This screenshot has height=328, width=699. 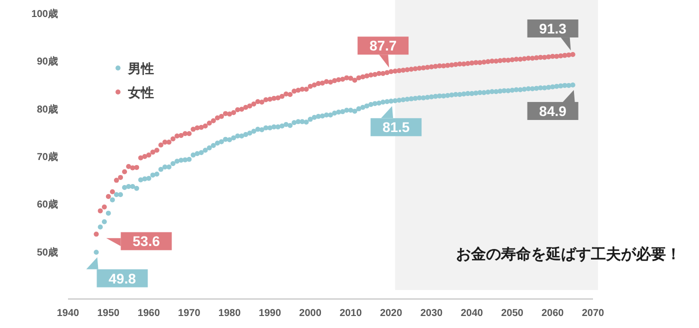 What do you see at coordinates (383, 46) in the screenshot?
I see `annotation: 87.7` at bounding box center [383, 46].